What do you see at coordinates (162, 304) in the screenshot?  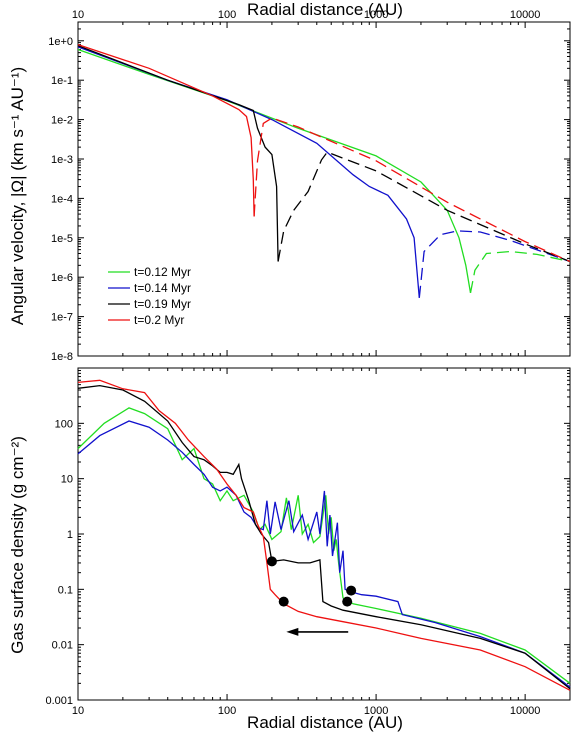 I see `legend-label: t=0.19 Myr` at bounding box center [162, 304].